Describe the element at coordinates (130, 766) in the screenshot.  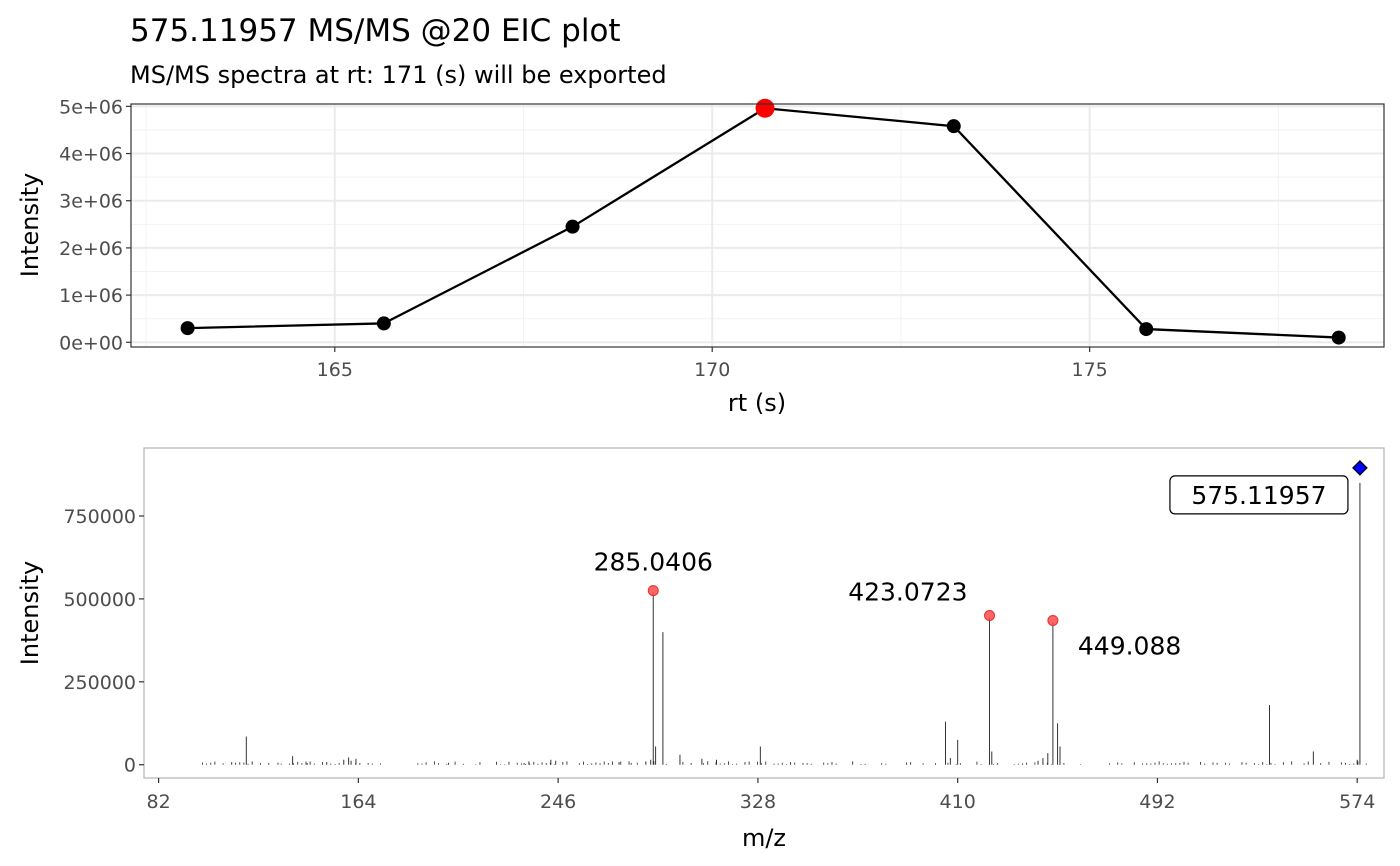
I see `spectrum-y-tick-label: 0` at that location.